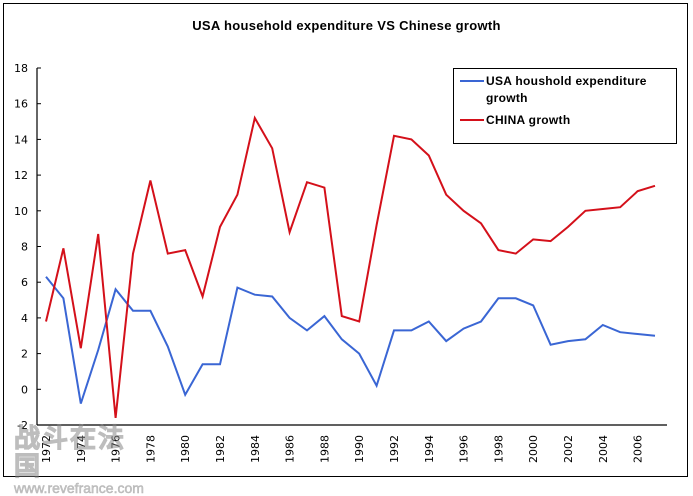  Describe the element at coordinates (24, 389) in the screenshot. I see `y-tick-label: 0` at that location.